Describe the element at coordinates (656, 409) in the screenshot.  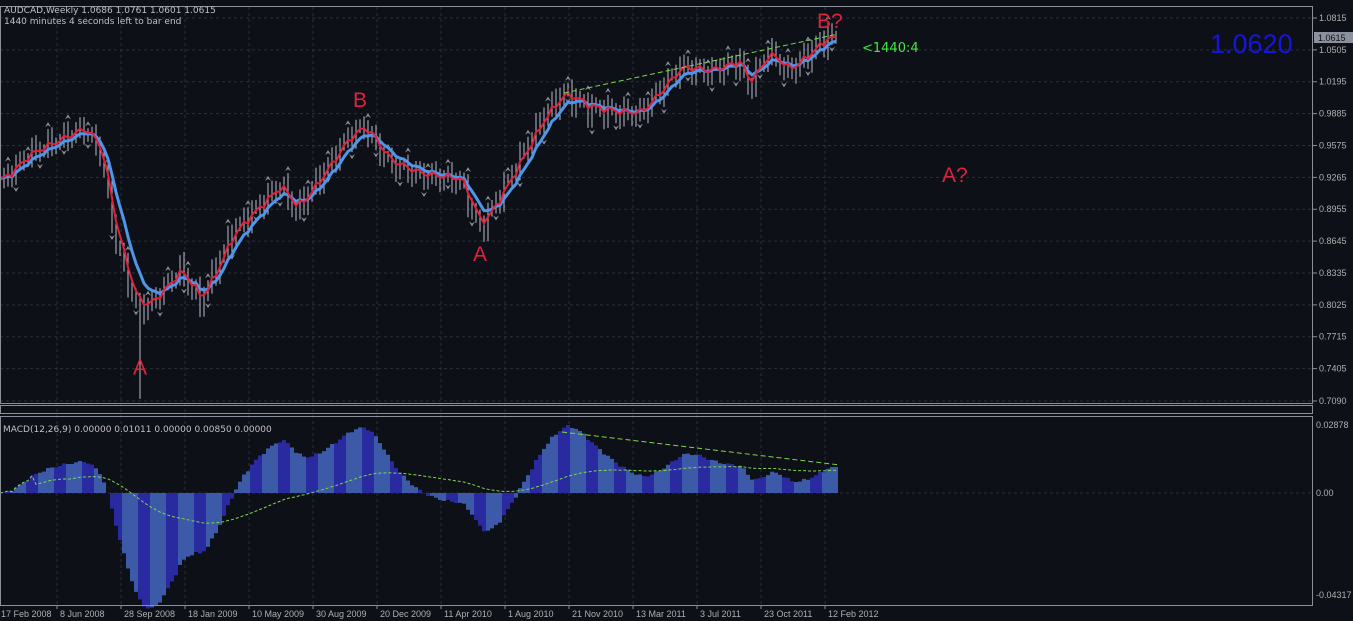
I see `panel-separator` at that location.